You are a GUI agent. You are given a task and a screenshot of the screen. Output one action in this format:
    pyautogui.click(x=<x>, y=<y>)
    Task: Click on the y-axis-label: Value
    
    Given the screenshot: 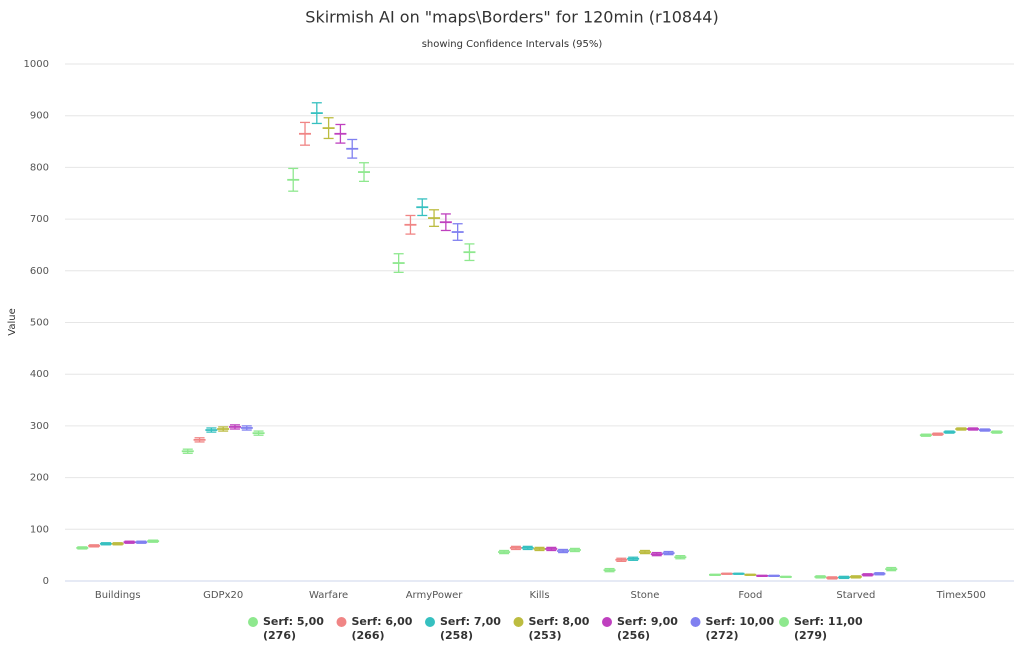 What is the action you would take?
    pyautogui.click(x=12, y=321)
    